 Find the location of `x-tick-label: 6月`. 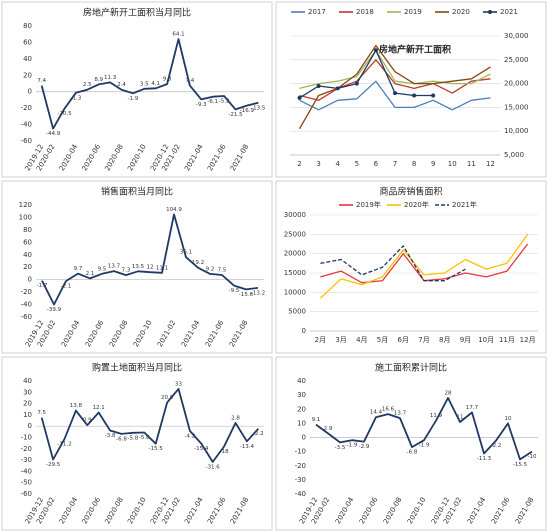

x-tick-label: 6月 is located at coordinates (403, 340).